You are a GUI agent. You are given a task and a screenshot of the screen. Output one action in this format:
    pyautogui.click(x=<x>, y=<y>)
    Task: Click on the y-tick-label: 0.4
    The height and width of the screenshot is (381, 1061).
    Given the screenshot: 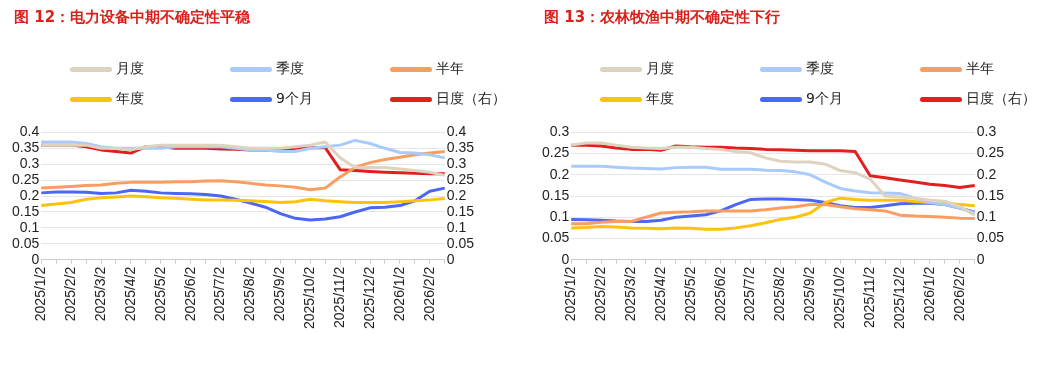 What is the action you would take?
    pyautogui.click(x=29, y=131)
    